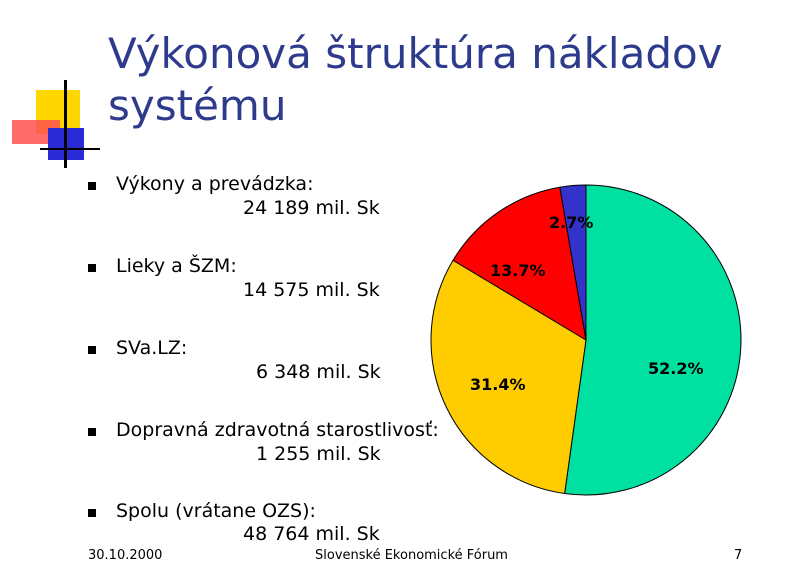 The height and width of the screenshot is (576, 792). I want to click on footer-organization: Slovenské Ekonomické Fórum, so click(411, 555).